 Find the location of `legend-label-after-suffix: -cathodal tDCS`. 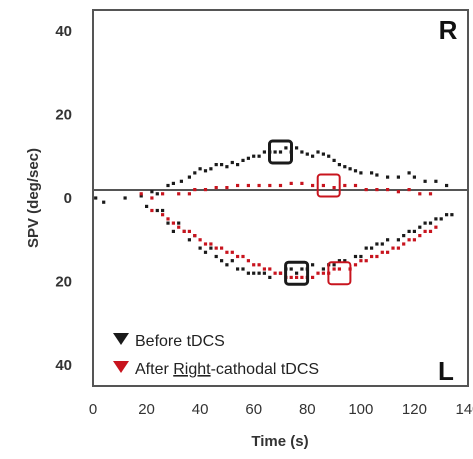

legend-label-after-suffix: -cathodal tDCS is located at coordinates (265, 369).